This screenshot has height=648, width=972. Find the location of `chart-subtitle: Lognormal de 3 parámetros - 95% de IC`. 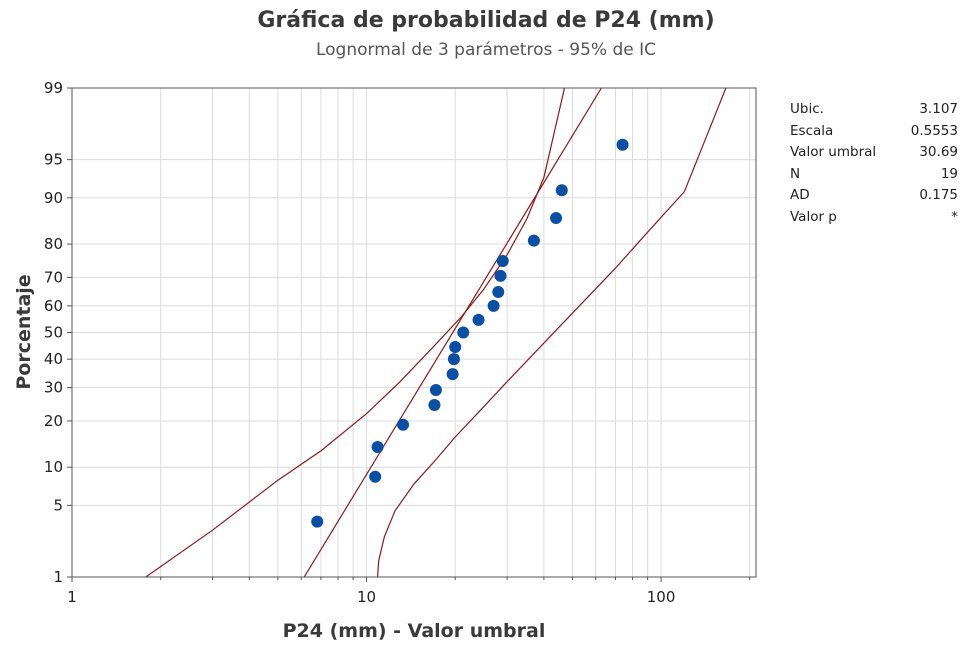

chart-subtitle: Lognormal de 3 parámetros - 95% de IC is located at coordinates (486, 50).